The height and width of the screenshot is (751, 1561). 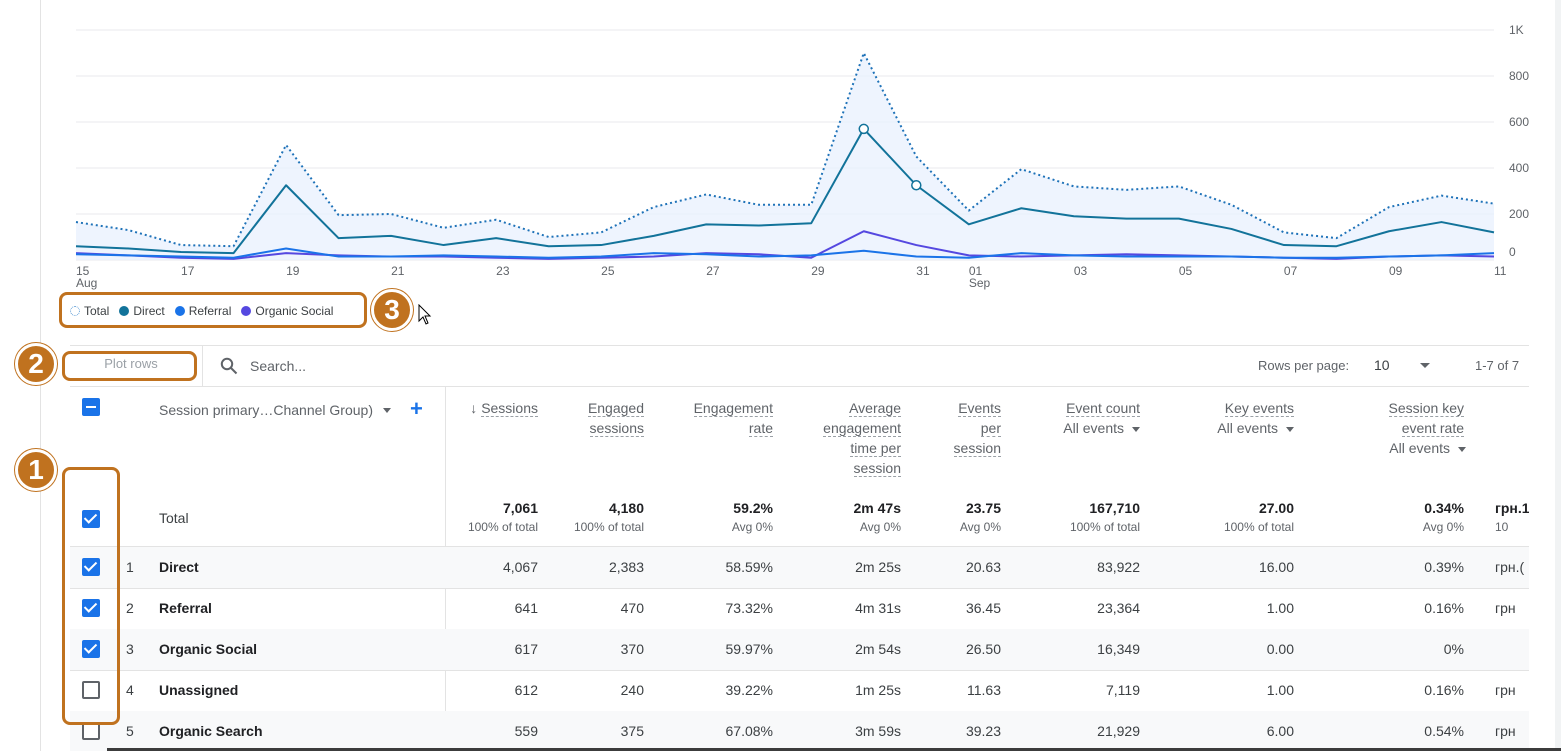 I want to click on col-header-event-count: Event count All events, so click(x=1101, y=419).